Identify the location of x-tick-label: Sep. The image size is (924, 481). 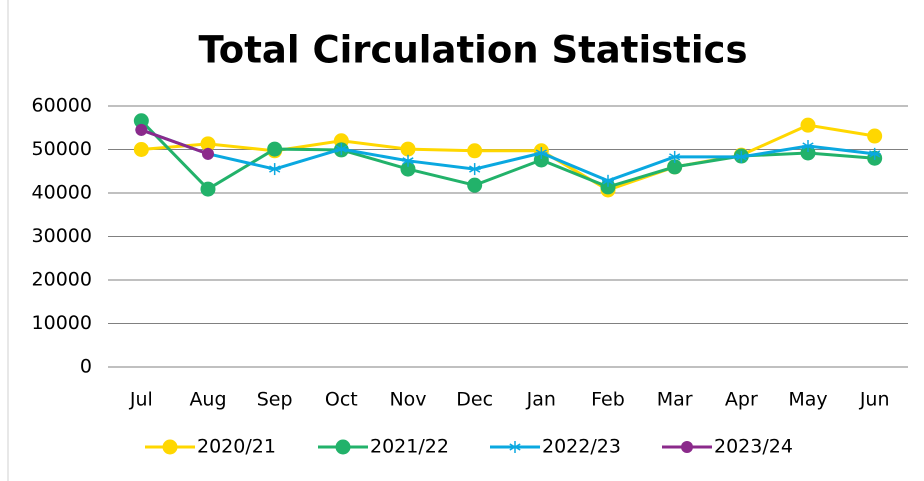
(275, 400).